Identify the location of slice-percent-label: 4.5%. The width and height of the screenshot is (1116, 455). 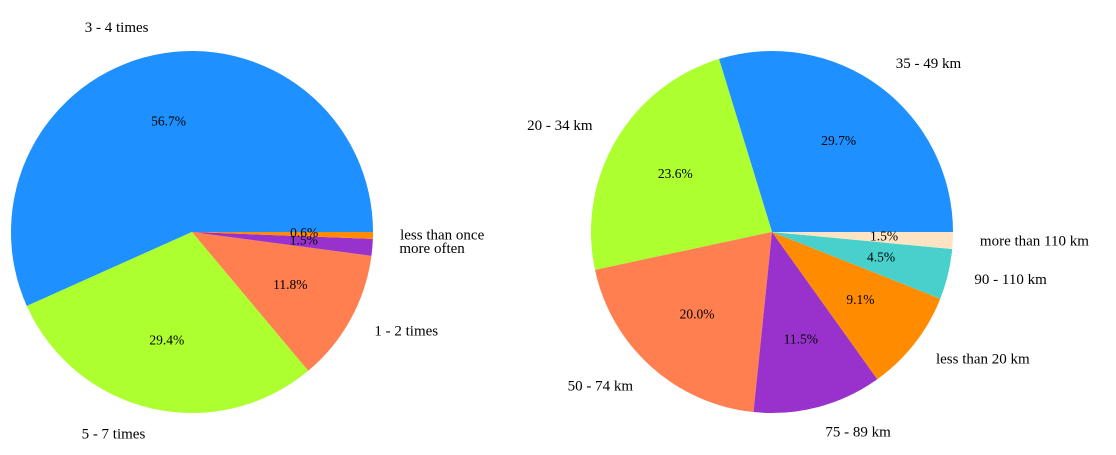
(881, 256).